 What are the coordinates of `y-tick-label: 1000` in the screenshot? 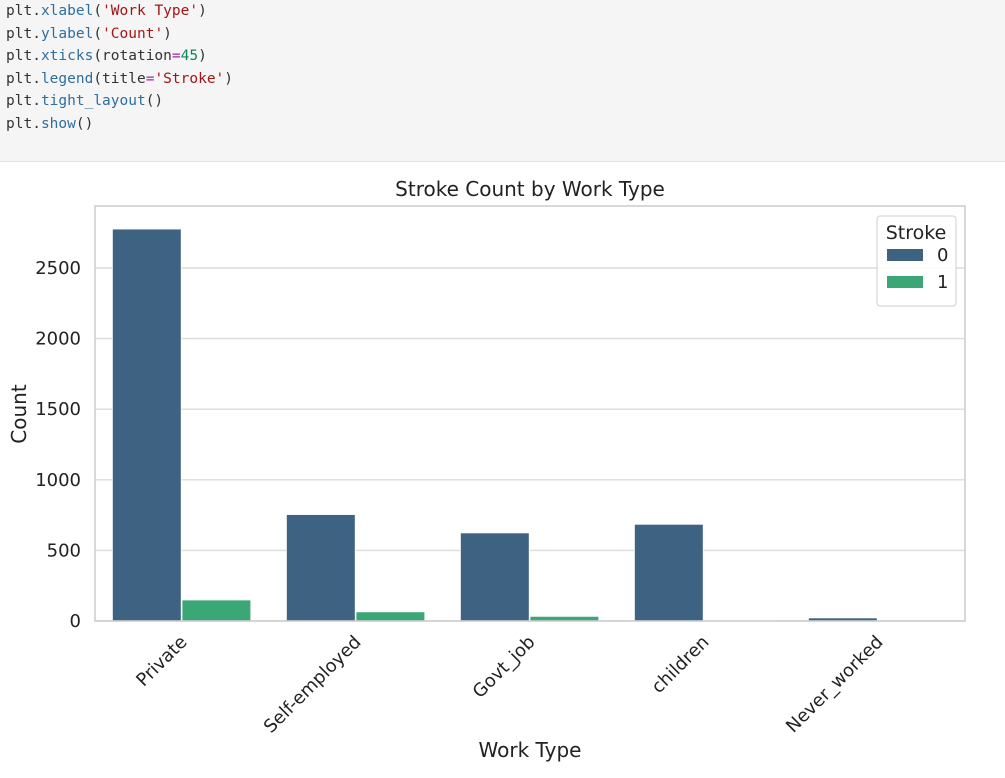 It's located at (58, 480).